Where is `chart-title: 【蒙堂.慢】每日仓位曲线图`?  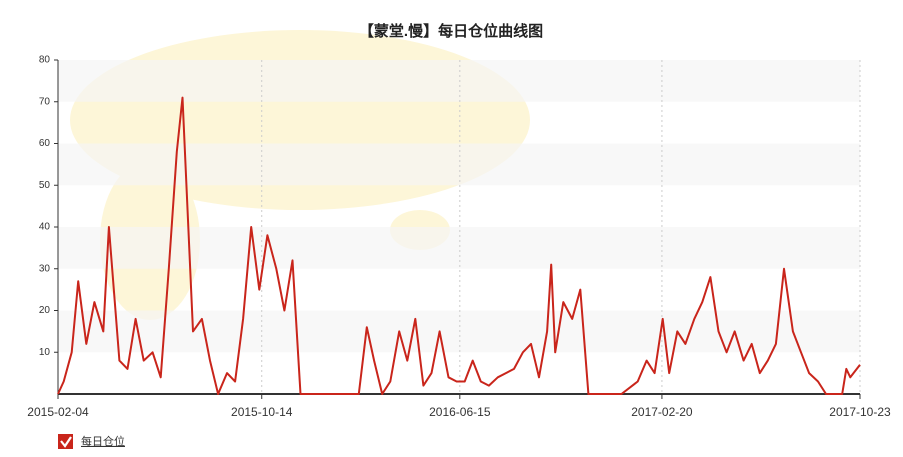 chart-title: 【蒙堂.慢】每日仓位曲线图 is located at coordinates (451, 31).